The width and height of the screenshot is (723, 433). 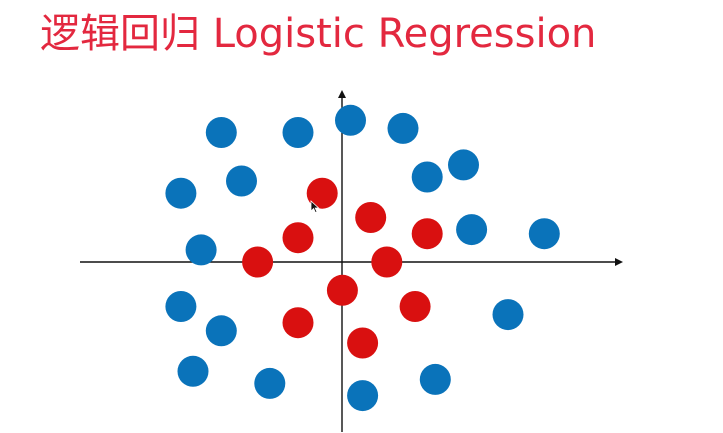 I want to click on slide-title: 逻辑回归 Logistic Regression, so click(x=318, y=34).